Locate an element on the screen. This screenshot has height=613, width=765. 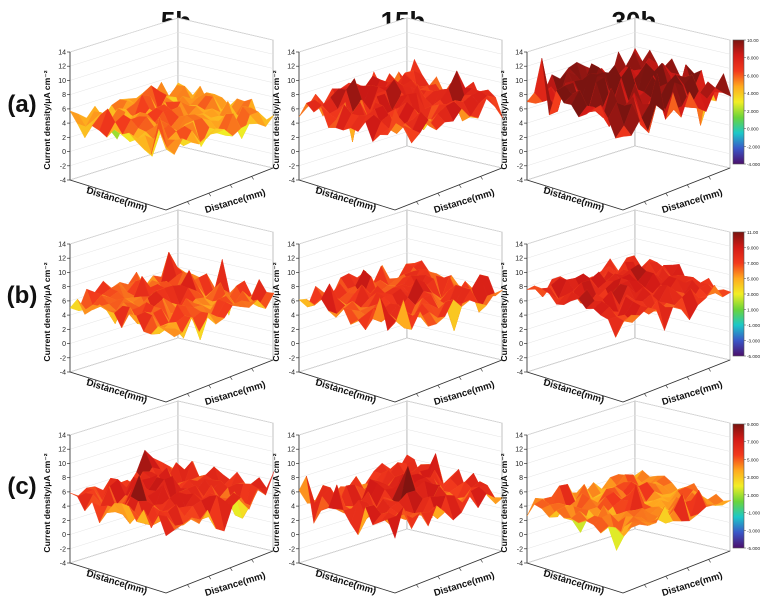
colorbar-tick-label: 2.000 is located at coordinates (753, 111).